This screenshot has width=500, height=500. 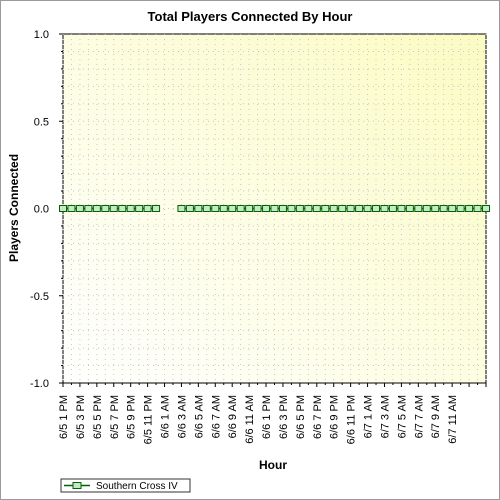 What do you see at coordinates (216, 416) in the screenshot?
I see `x-tick-label: 6/6 7 AM` at bounding box center [216, 416].